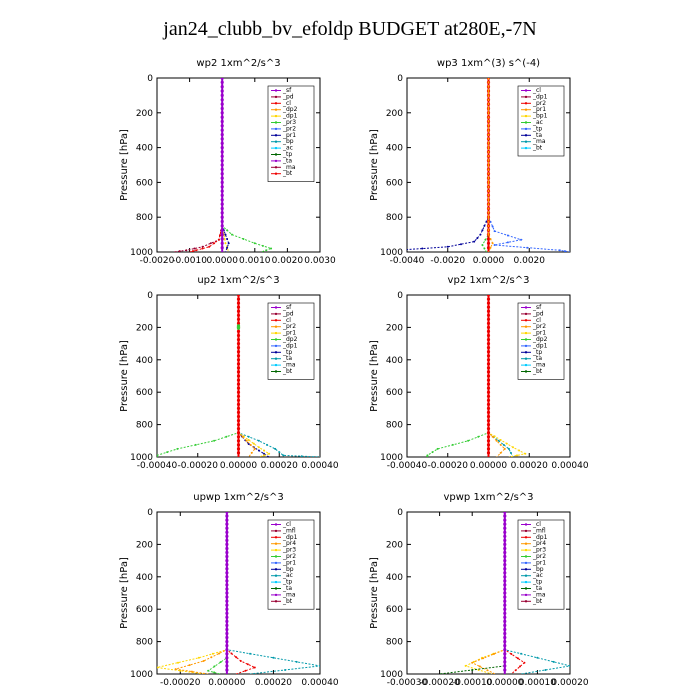  I want to click on x-tick-label: 0.00010, so click(537, 683).